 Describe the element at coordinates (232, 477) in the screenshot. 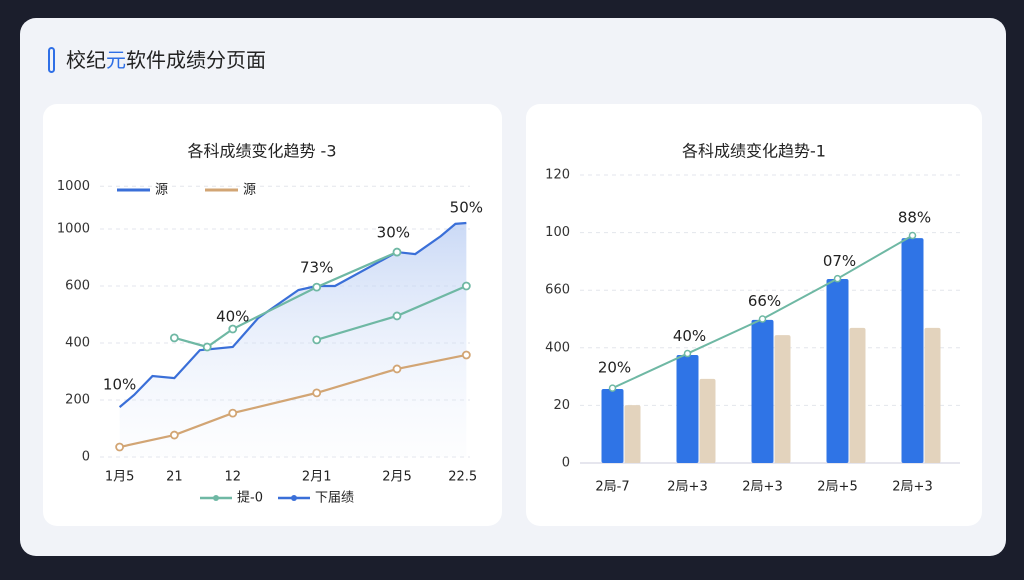

I see `x-tick-label: 12` at that location.